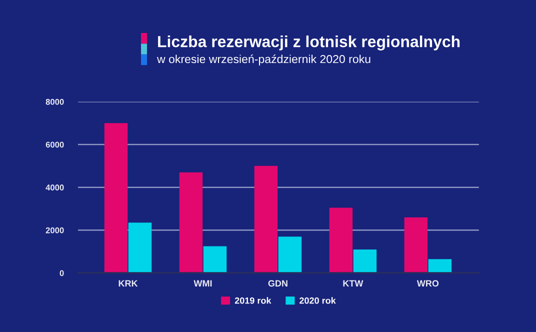 The width and height of the screenshot is (536, 332). What do you see at coordinates (353, 283) in the screenshot?
I see `x-tick-label: KTW` at bounding box center [353, 283].